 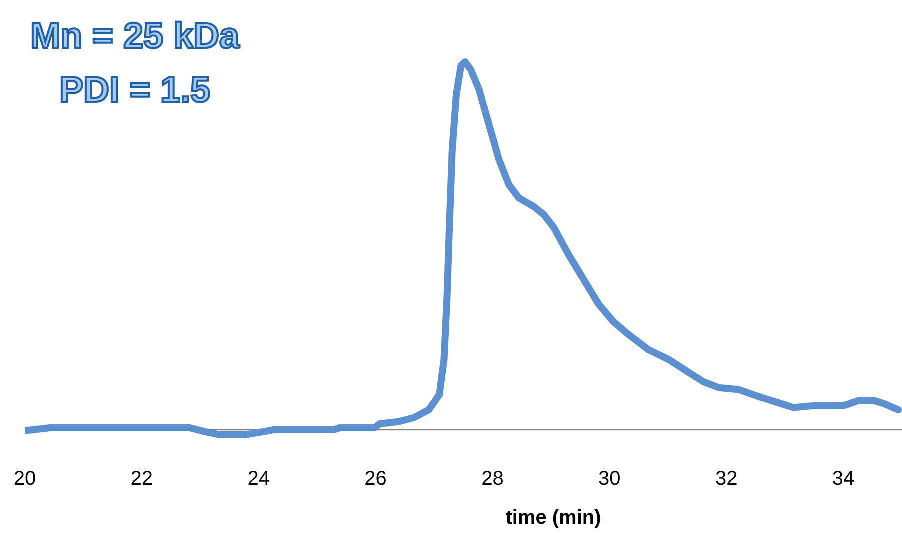 I want to click on x-axis-title: time (min), so click(x=554, y=518).